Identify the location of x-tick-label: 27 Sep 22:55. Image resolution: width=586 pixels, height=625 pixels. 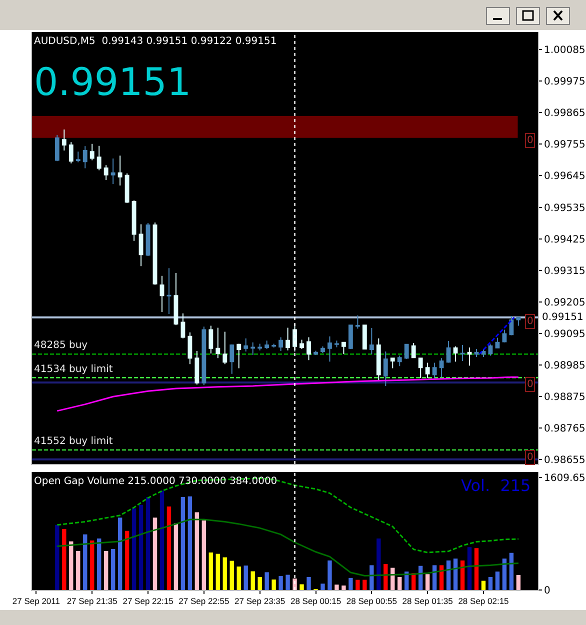
(204, 601).